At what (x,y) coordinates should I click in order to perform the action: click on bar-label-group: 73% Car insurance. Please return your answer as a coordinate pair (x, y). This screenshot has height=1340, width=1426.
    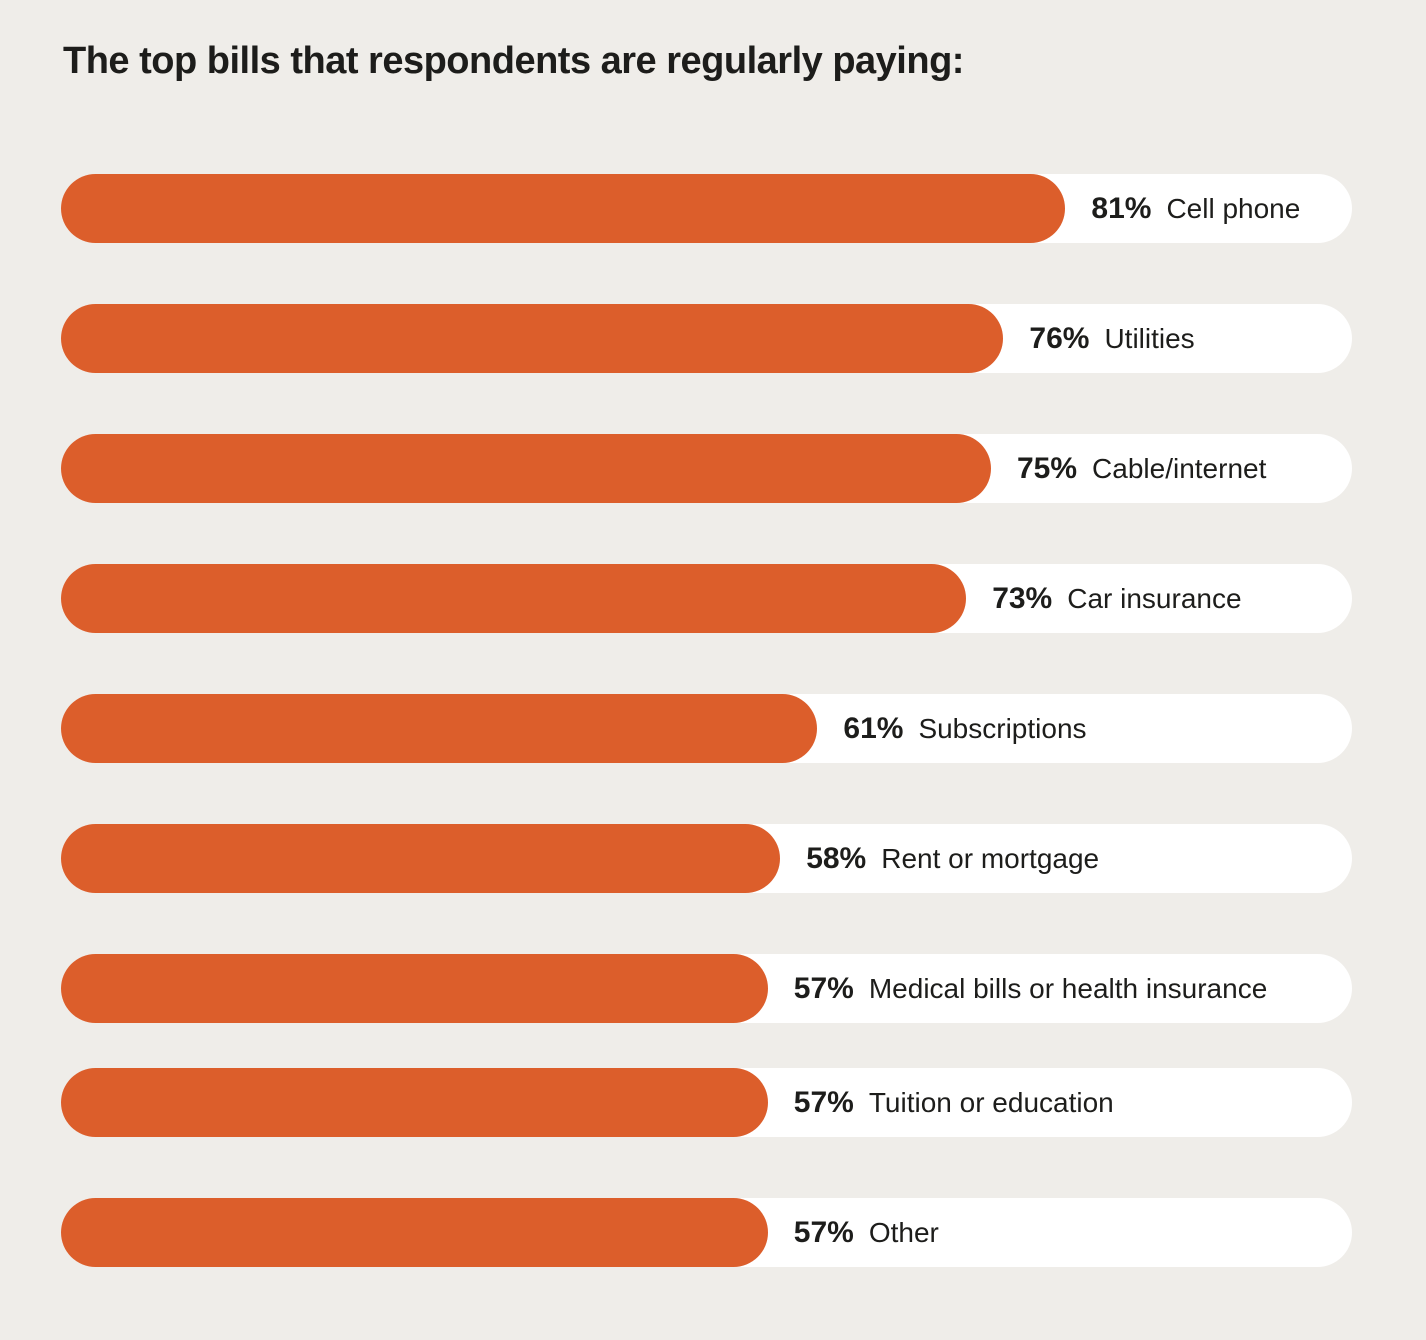
    Looking at the image, I should click on (1116, 598).